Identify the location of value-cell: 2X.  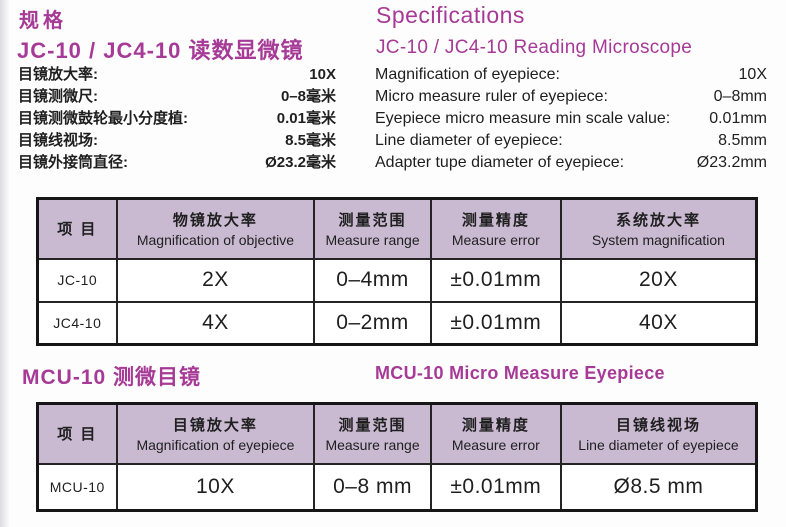
(215, 280).